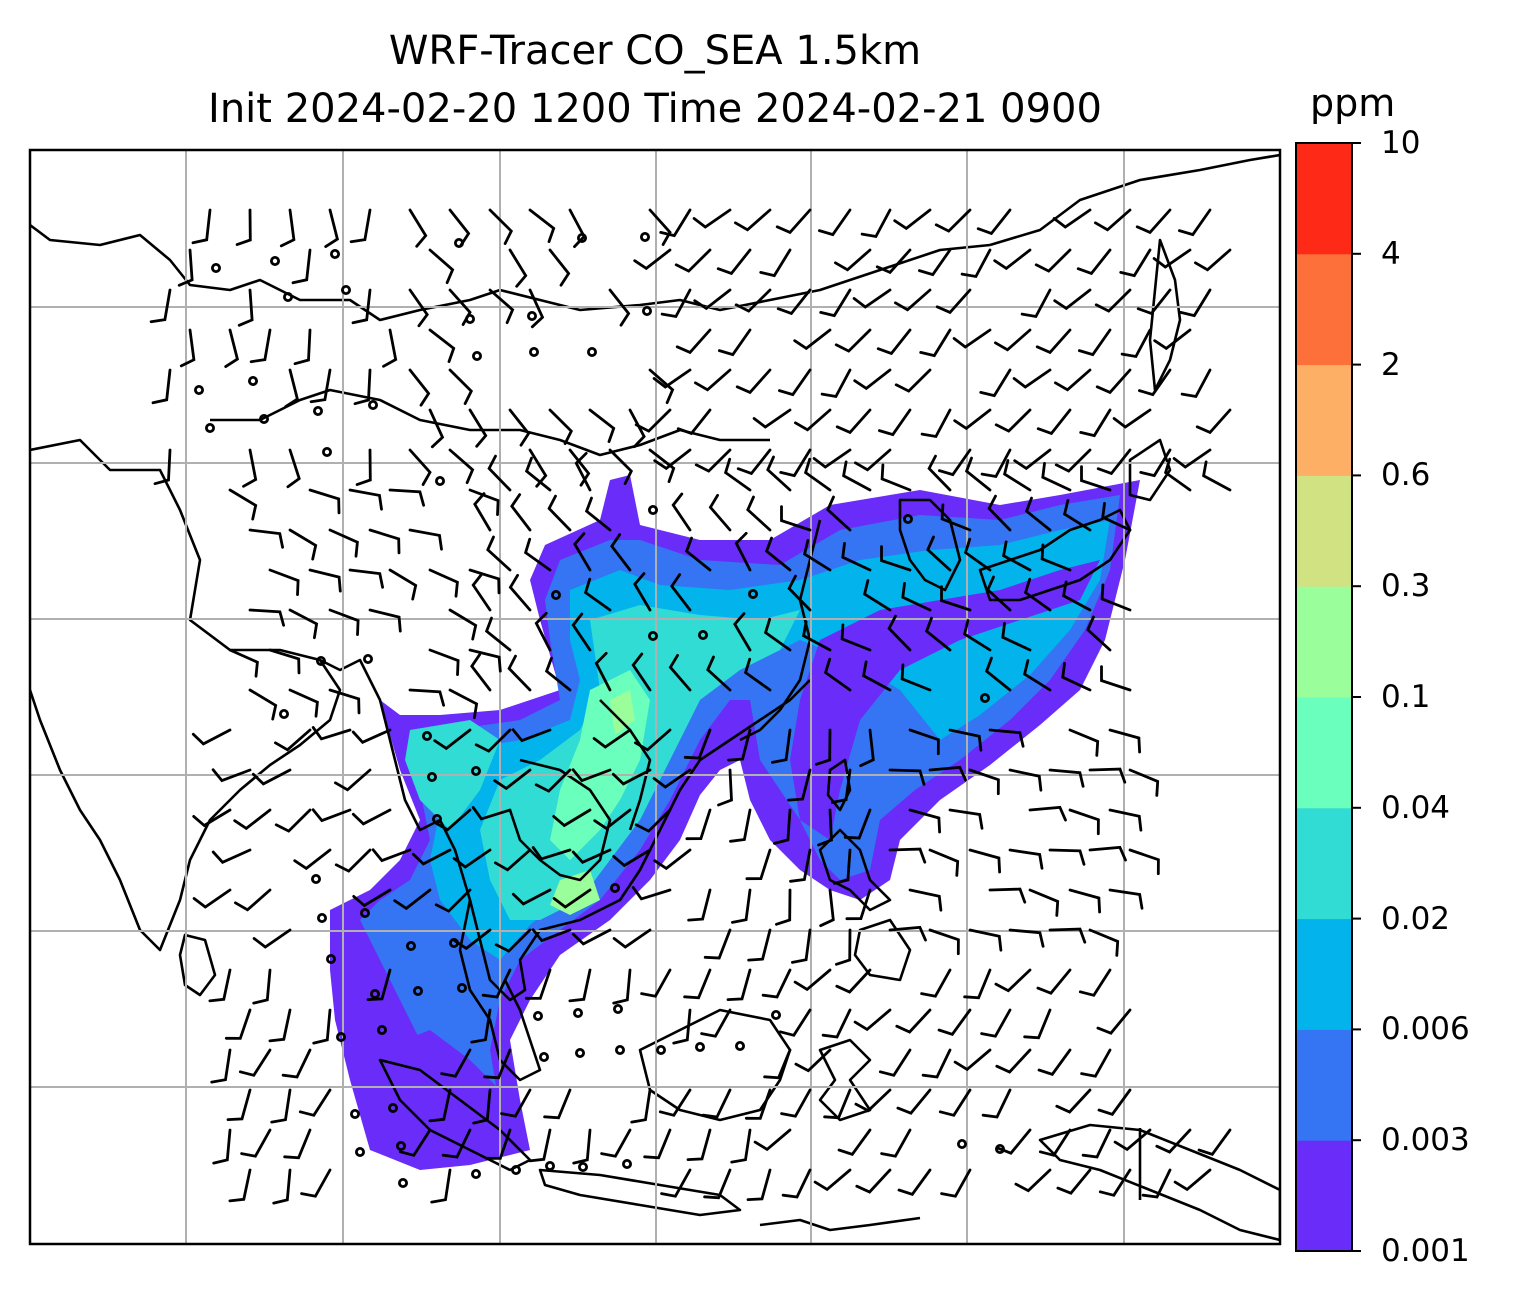 The image size is (1528, 1306). I want to click on korea, so click(930, 545).